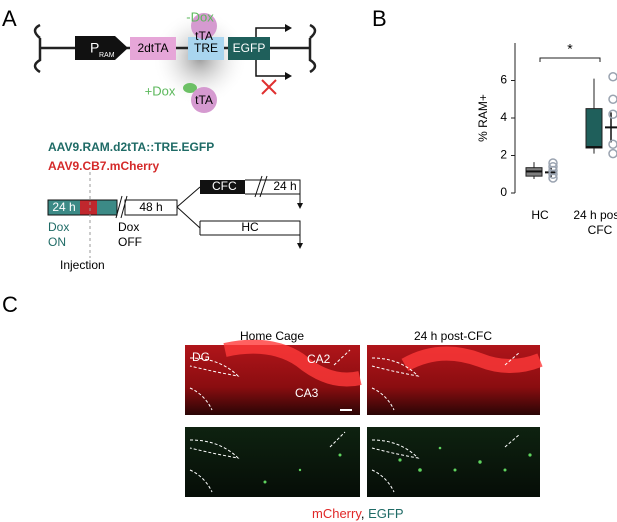 The width and height of the screenshot is (617, 522). Describe the element at coordinates (503, 117) in the screenshot. I see `y-tick-label: 4` at that location.